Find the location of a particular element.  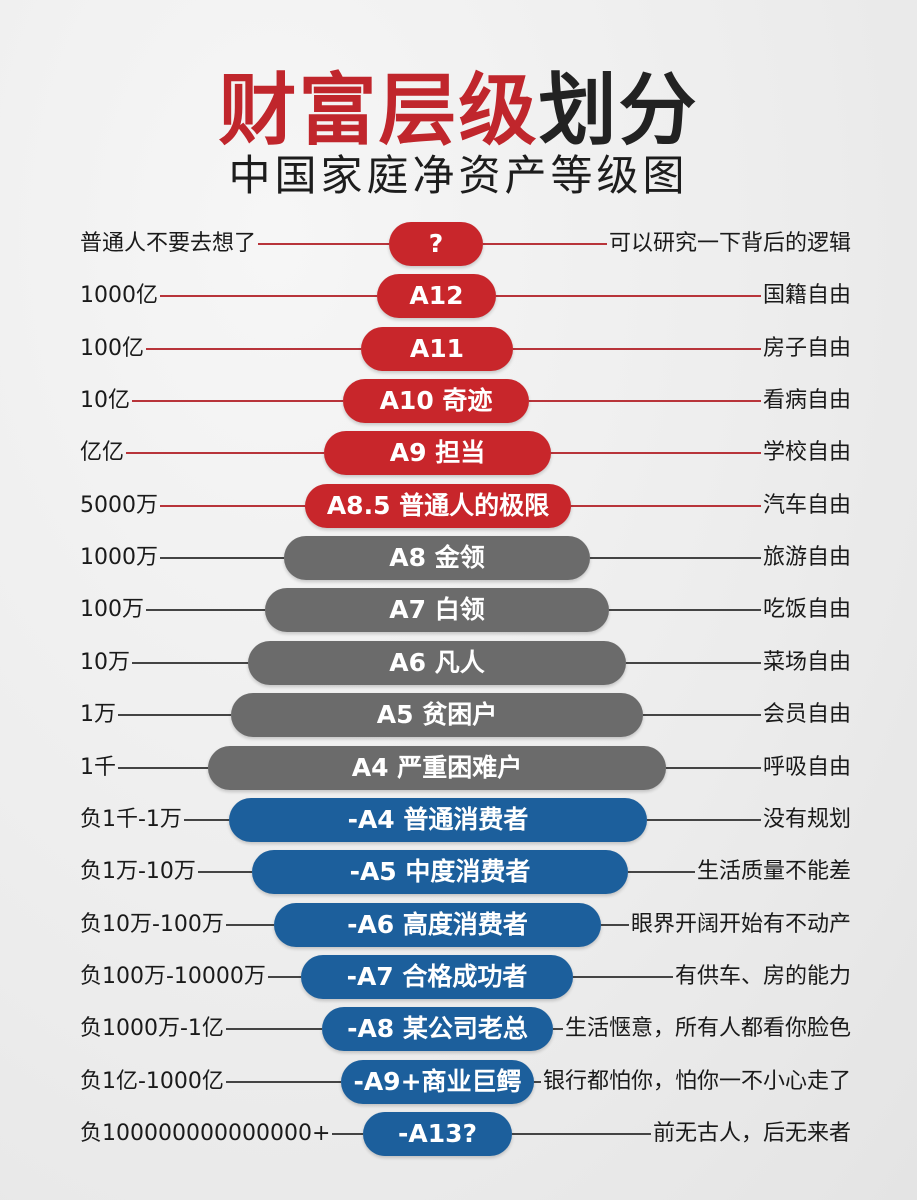

tier-freedom-label: 学校自由 is located at coordinates (806, 452).